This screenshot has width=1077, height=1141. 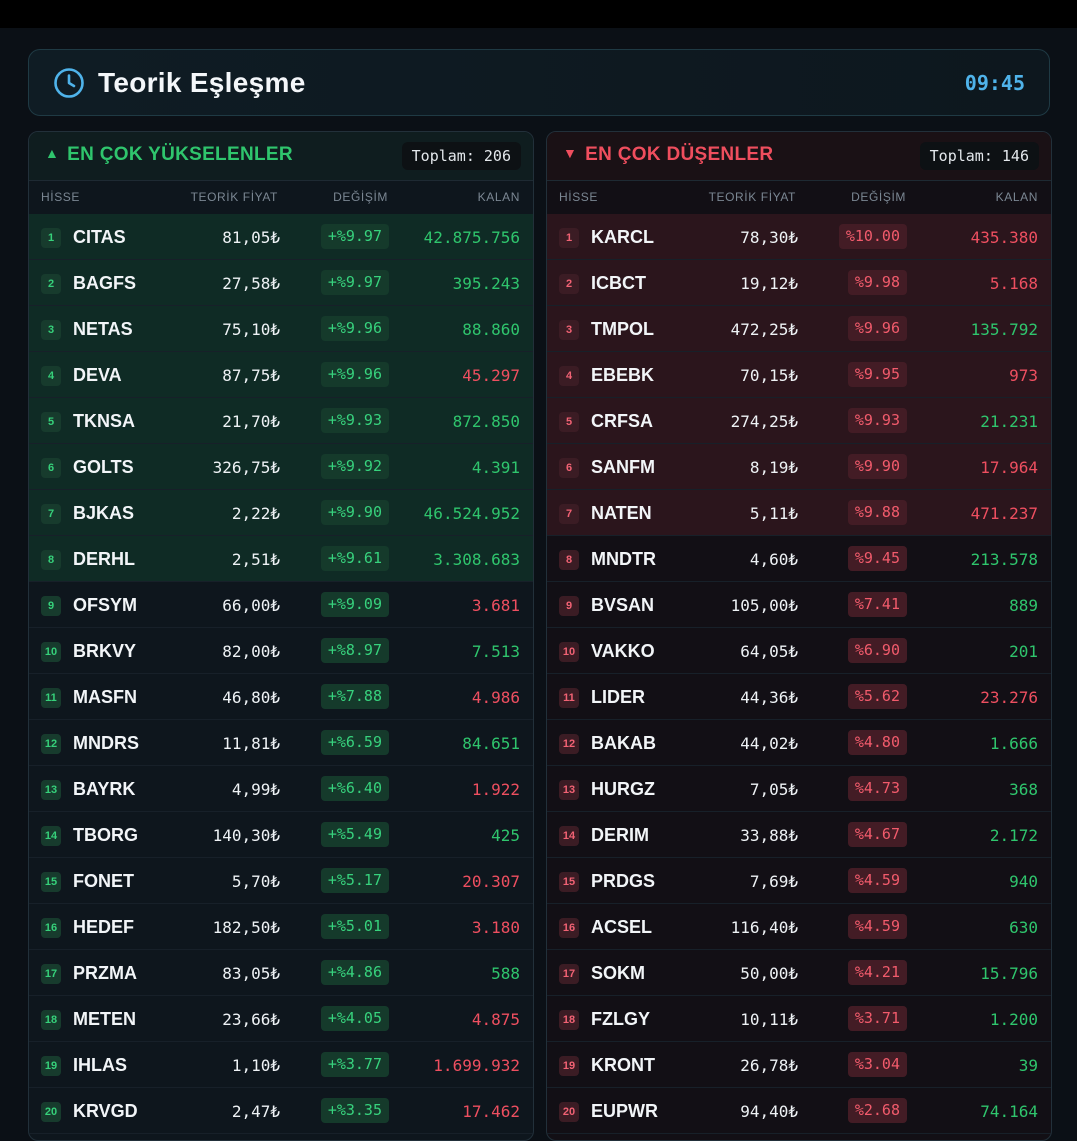 What do you see at coordinates (1009, 421) in the screenshot?
I see `remaining-quantity: 21.231` at bounding box center [1009, 421].